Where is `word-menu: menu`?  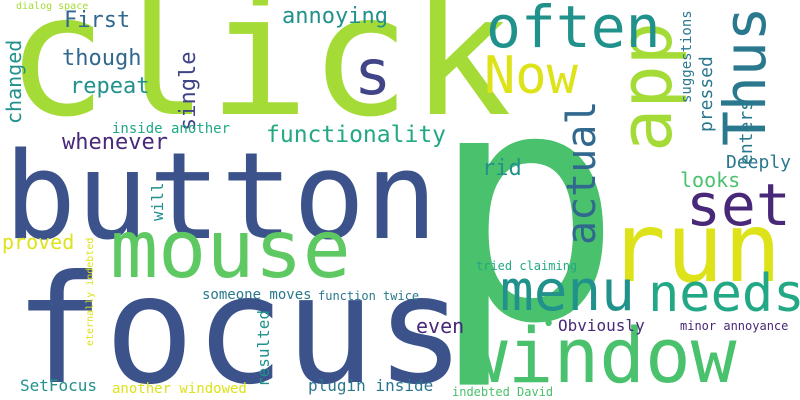
word-menu: menu is located at coordinates (567, 291).